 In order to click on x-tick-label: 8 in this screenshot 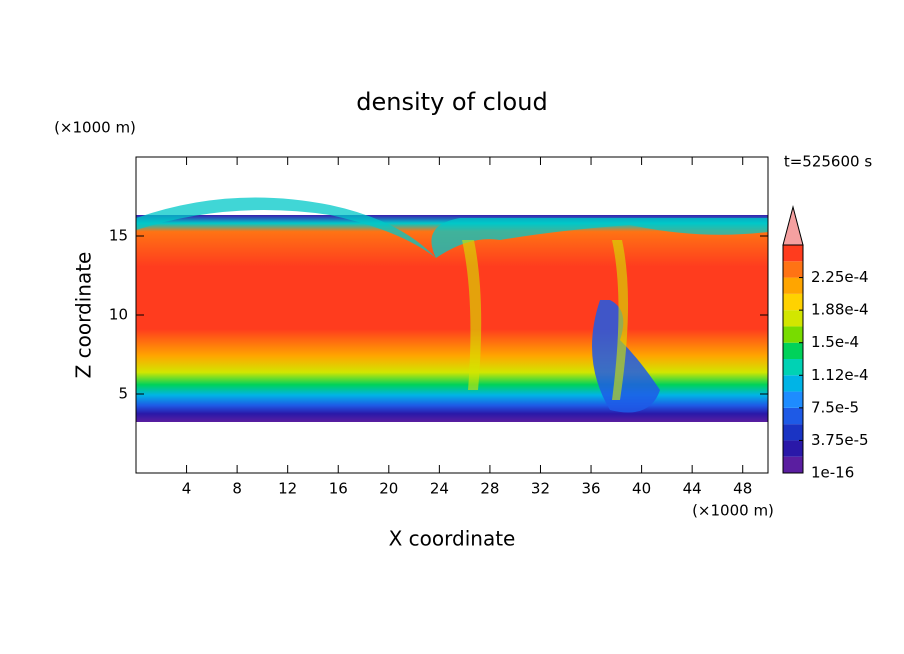, I will do `click(237, 489)`.